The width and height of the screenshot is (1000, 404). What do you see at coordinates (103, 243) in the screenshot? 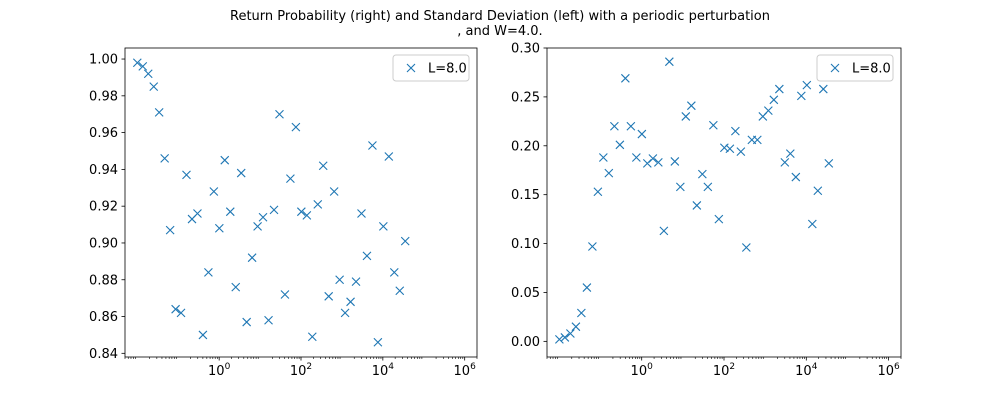
I see `left-y-tick-label: 0.90` at bounding box center [103, 243].